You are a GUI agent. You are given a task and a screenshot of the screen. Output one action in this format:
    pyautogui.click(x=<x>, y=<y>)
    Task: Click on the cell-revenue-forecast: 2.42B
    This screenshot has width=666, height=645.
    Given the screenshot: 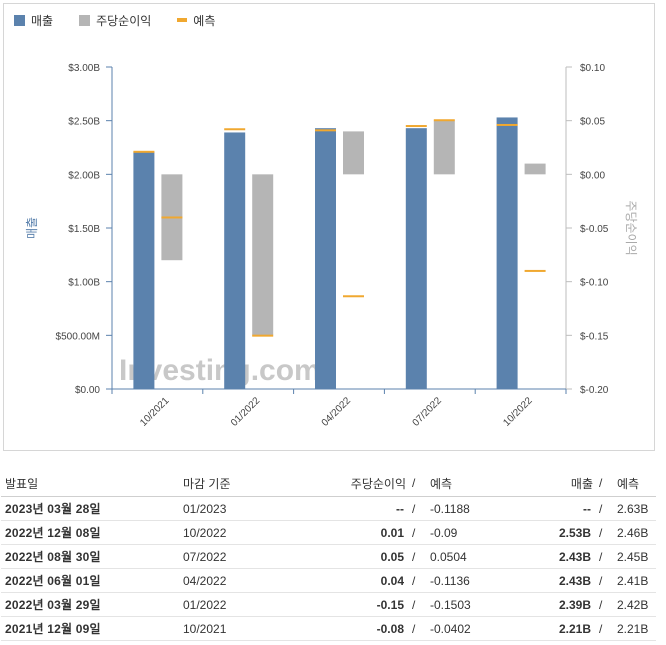 What is the action you would take?
    pyautogui.click(x=634, y=604)
    